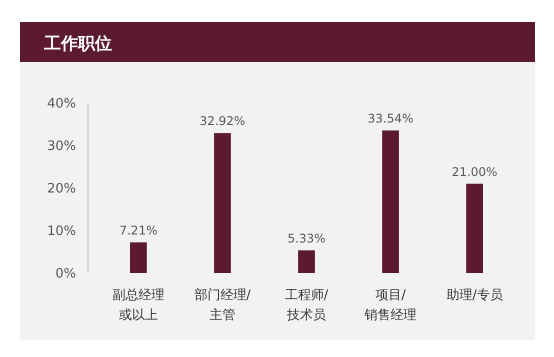 This screenshot has width=554, height=357. What do you see at coordinates (391, 118) in the screenshot?
I see `data-label: 33.54%` at bounding box center [391, 118].